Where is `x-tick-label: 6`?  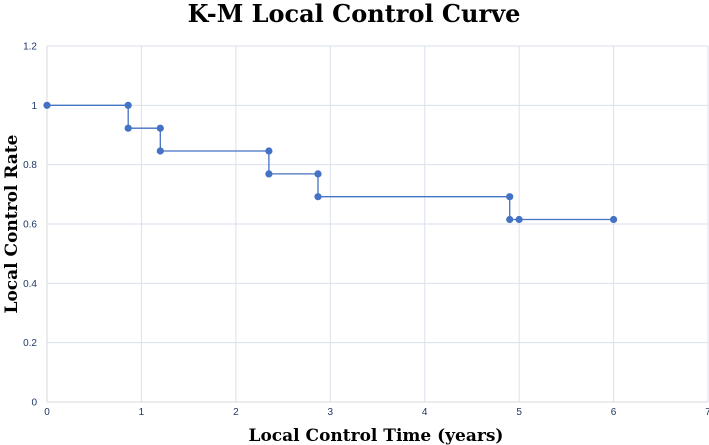 x-tick-label: 6 is located at coordinates (614, 412).